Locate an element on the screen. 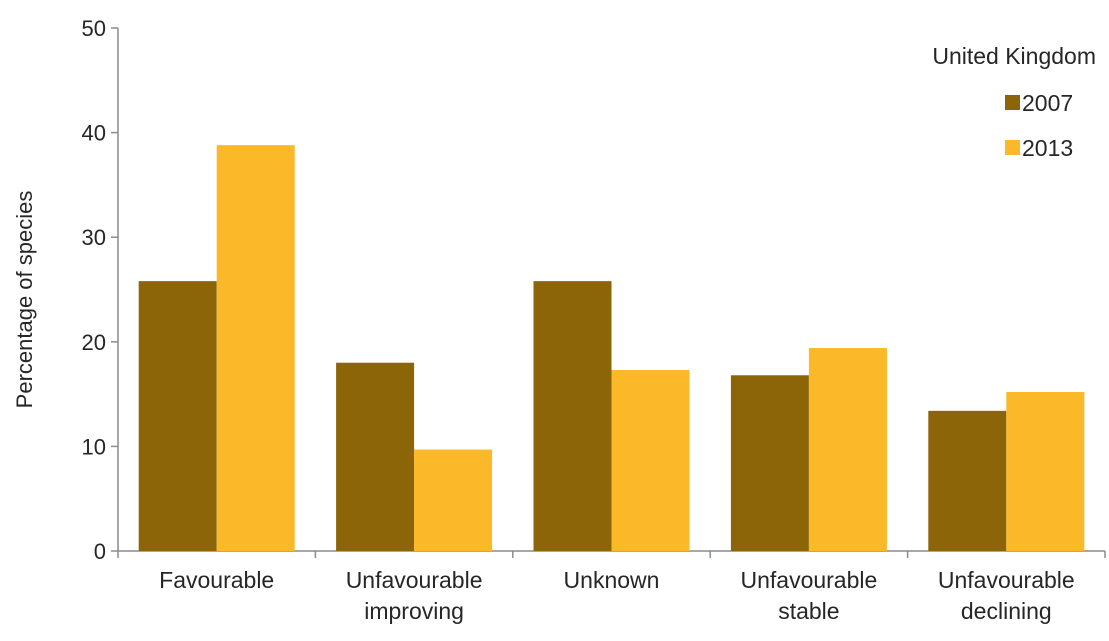 This screenshot has width=1109, height=641. y-tick-label: 10 is located at coordinates (94, 446).